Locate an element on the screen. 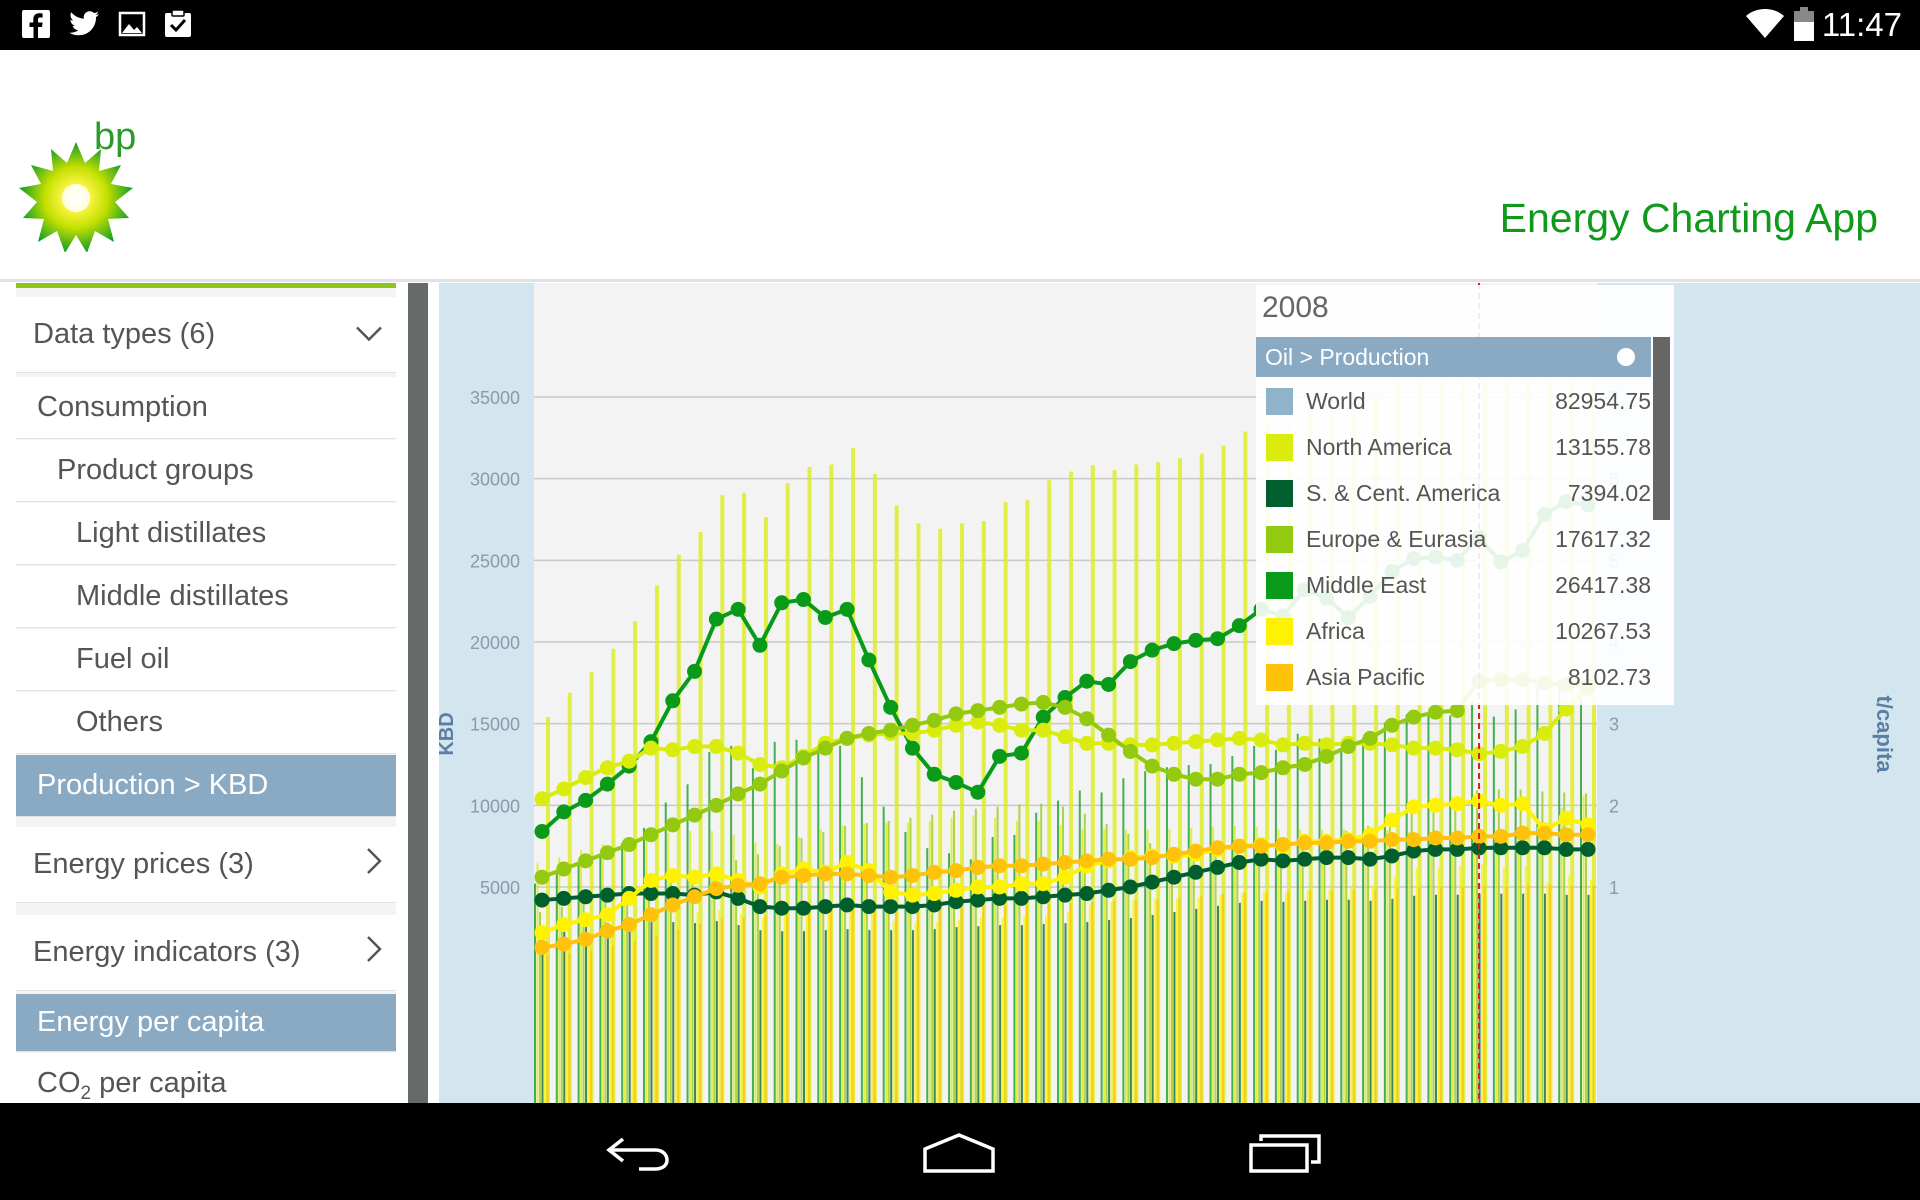 The width and height of the screenshot is (1920, 1200). sidebar-item-others: Others is located at coordinates (206, 723).